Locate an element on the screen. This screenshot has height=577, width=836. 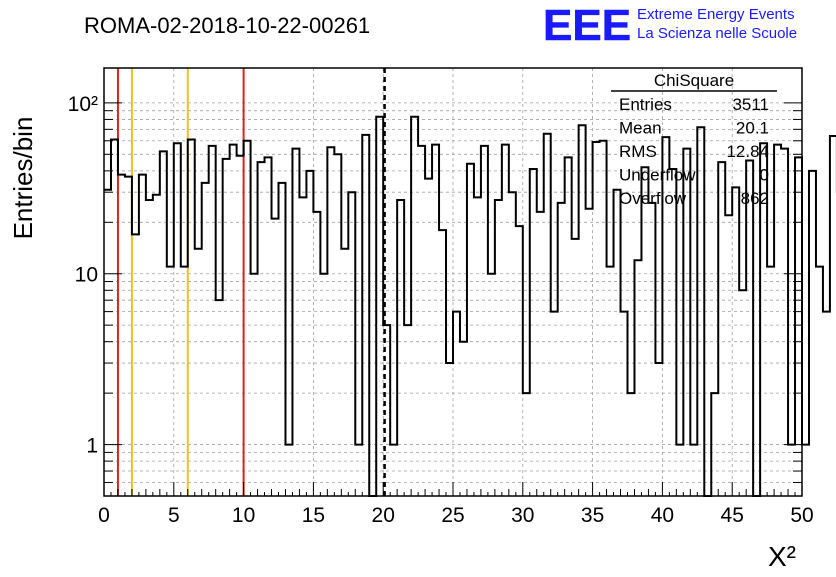
stats-row-label: Overflow is located at coordinates (653, 198).